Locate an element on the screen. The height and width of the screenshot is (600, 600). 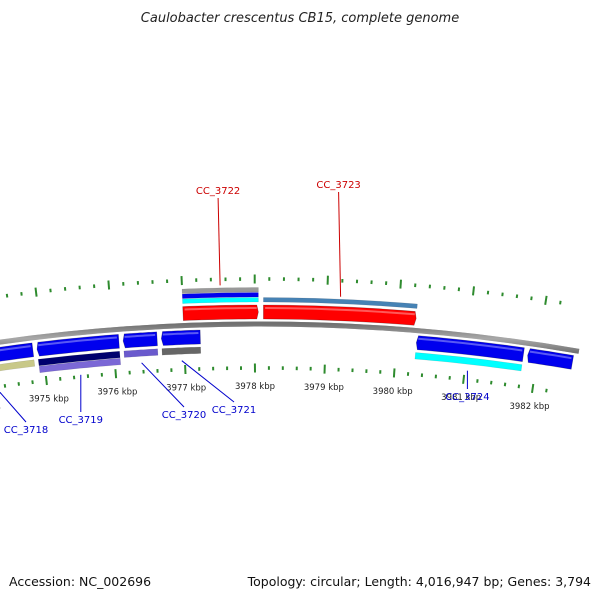
tick-label: 3982 kbp is located at coordinates (529, 407).